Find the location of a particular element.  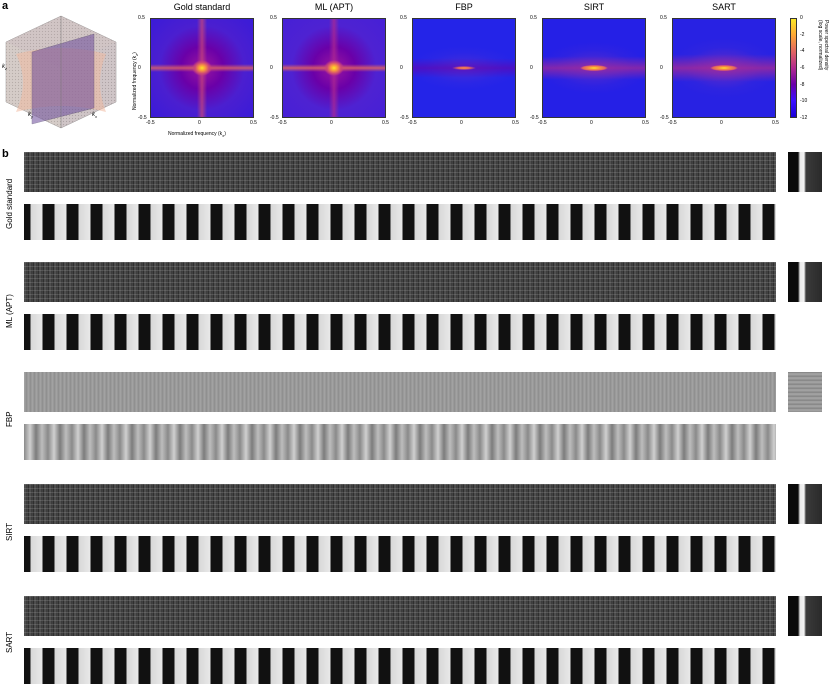

spectrum-ml-apt is located at coordinates (334, 68).